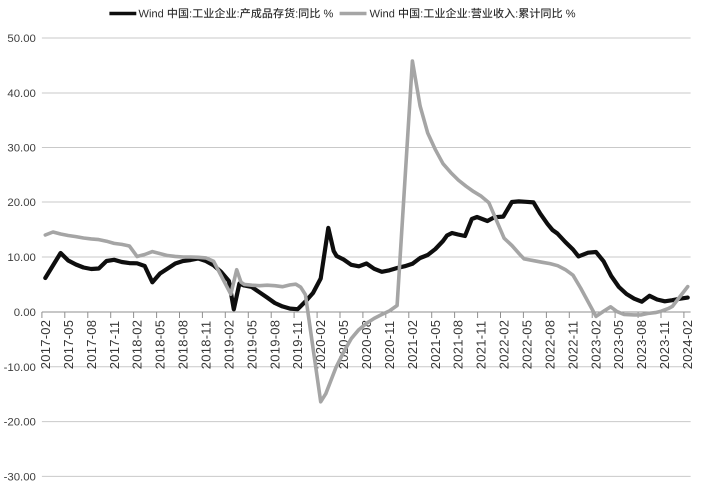 The height and width of the screenshot is (488, 703). I want to click on svg-text: 2017-11, so click(114, 345).